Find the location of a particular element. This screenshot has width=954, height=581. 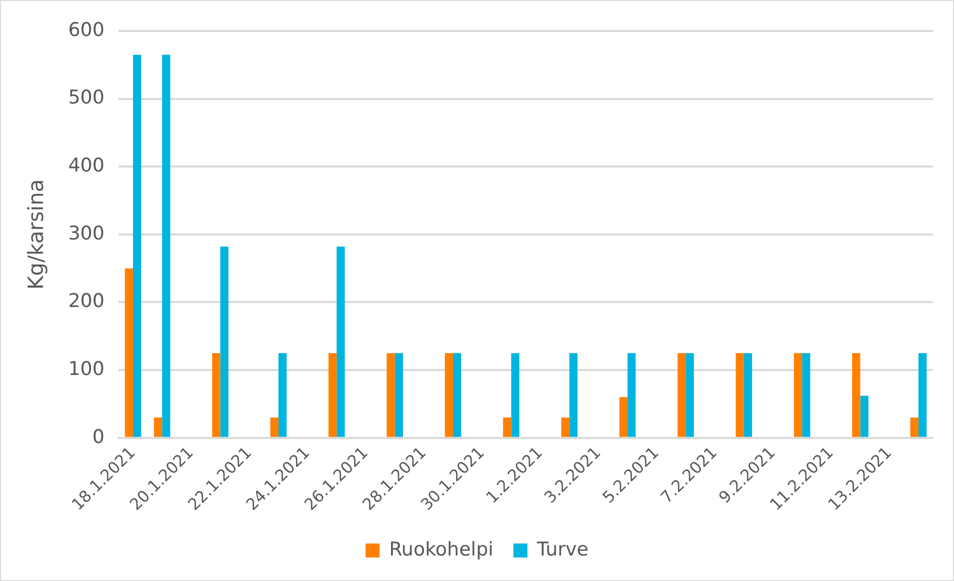

y-tick-label: 300 is located at coordinates (86, 233).